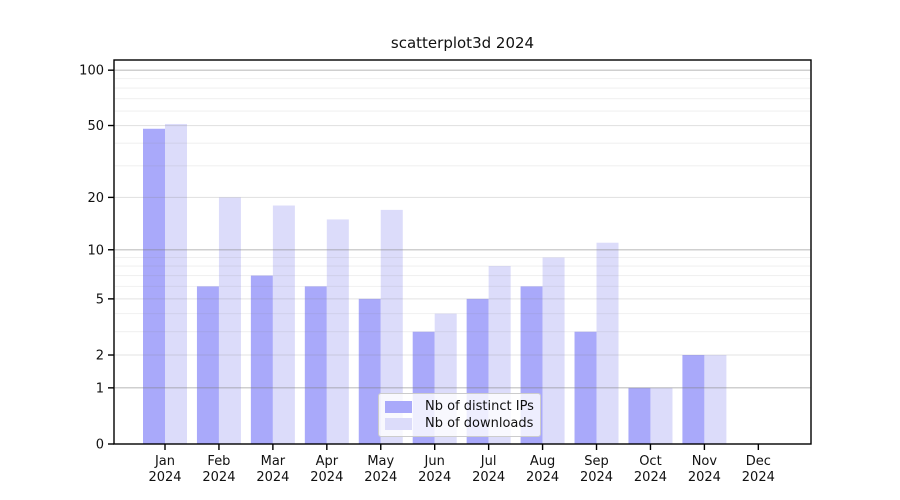 Image resolution: width=900 pixels, height=500 pixels. I want to click on x-tick-label: Jun, so click(434, 461).